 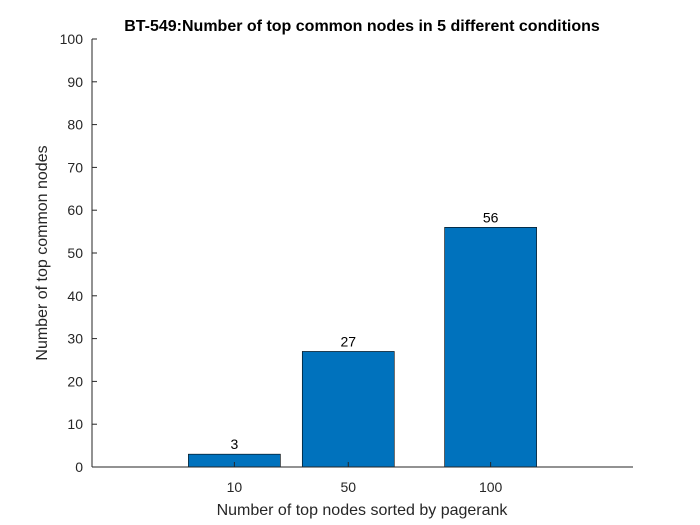 I want to click on x-tick-label: 10, so click(x=235, y=487).